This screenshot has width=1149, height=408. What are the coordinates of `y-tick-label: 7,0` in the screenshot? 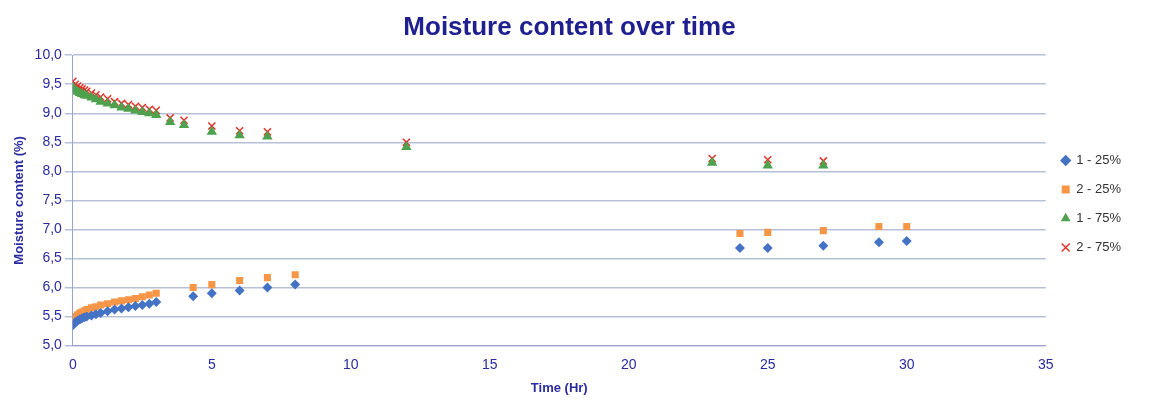 It's located at (52, 228).